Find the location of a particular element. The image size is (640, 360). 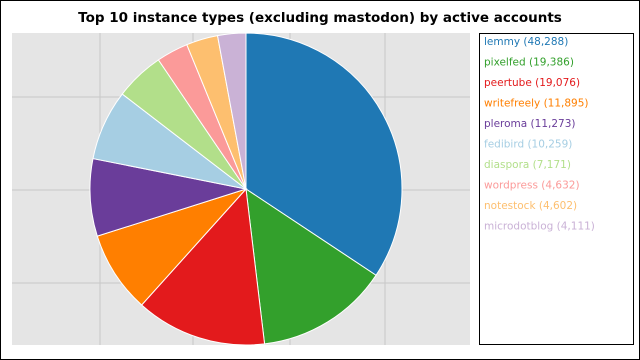

legend-entry: lemmy (48,288) is located at coordinates (526, 42).